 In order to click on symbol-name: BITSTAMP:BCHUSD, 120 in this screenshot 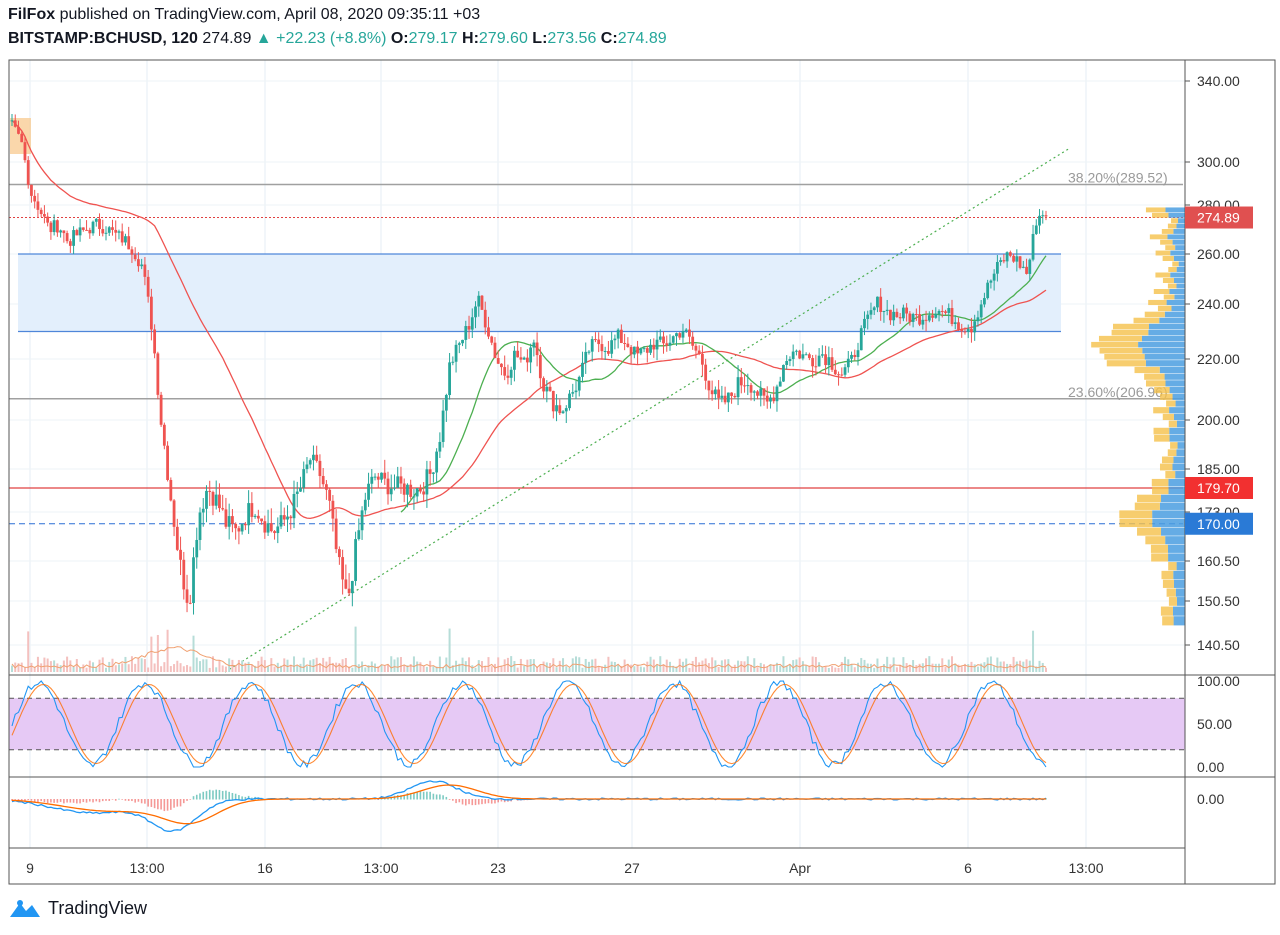, I will do `click(103, 38)`.